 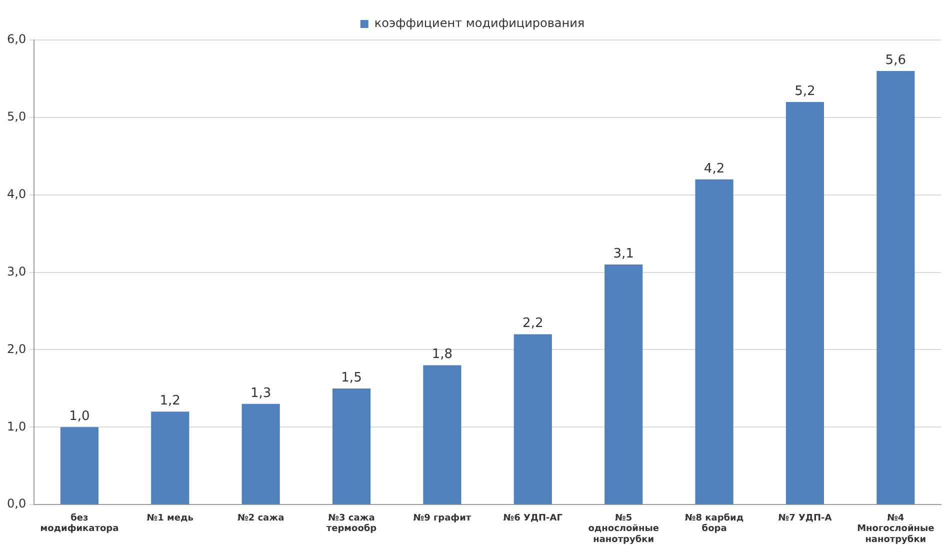 I want to click on data-label: 4,2, so click(x=714, y=168).